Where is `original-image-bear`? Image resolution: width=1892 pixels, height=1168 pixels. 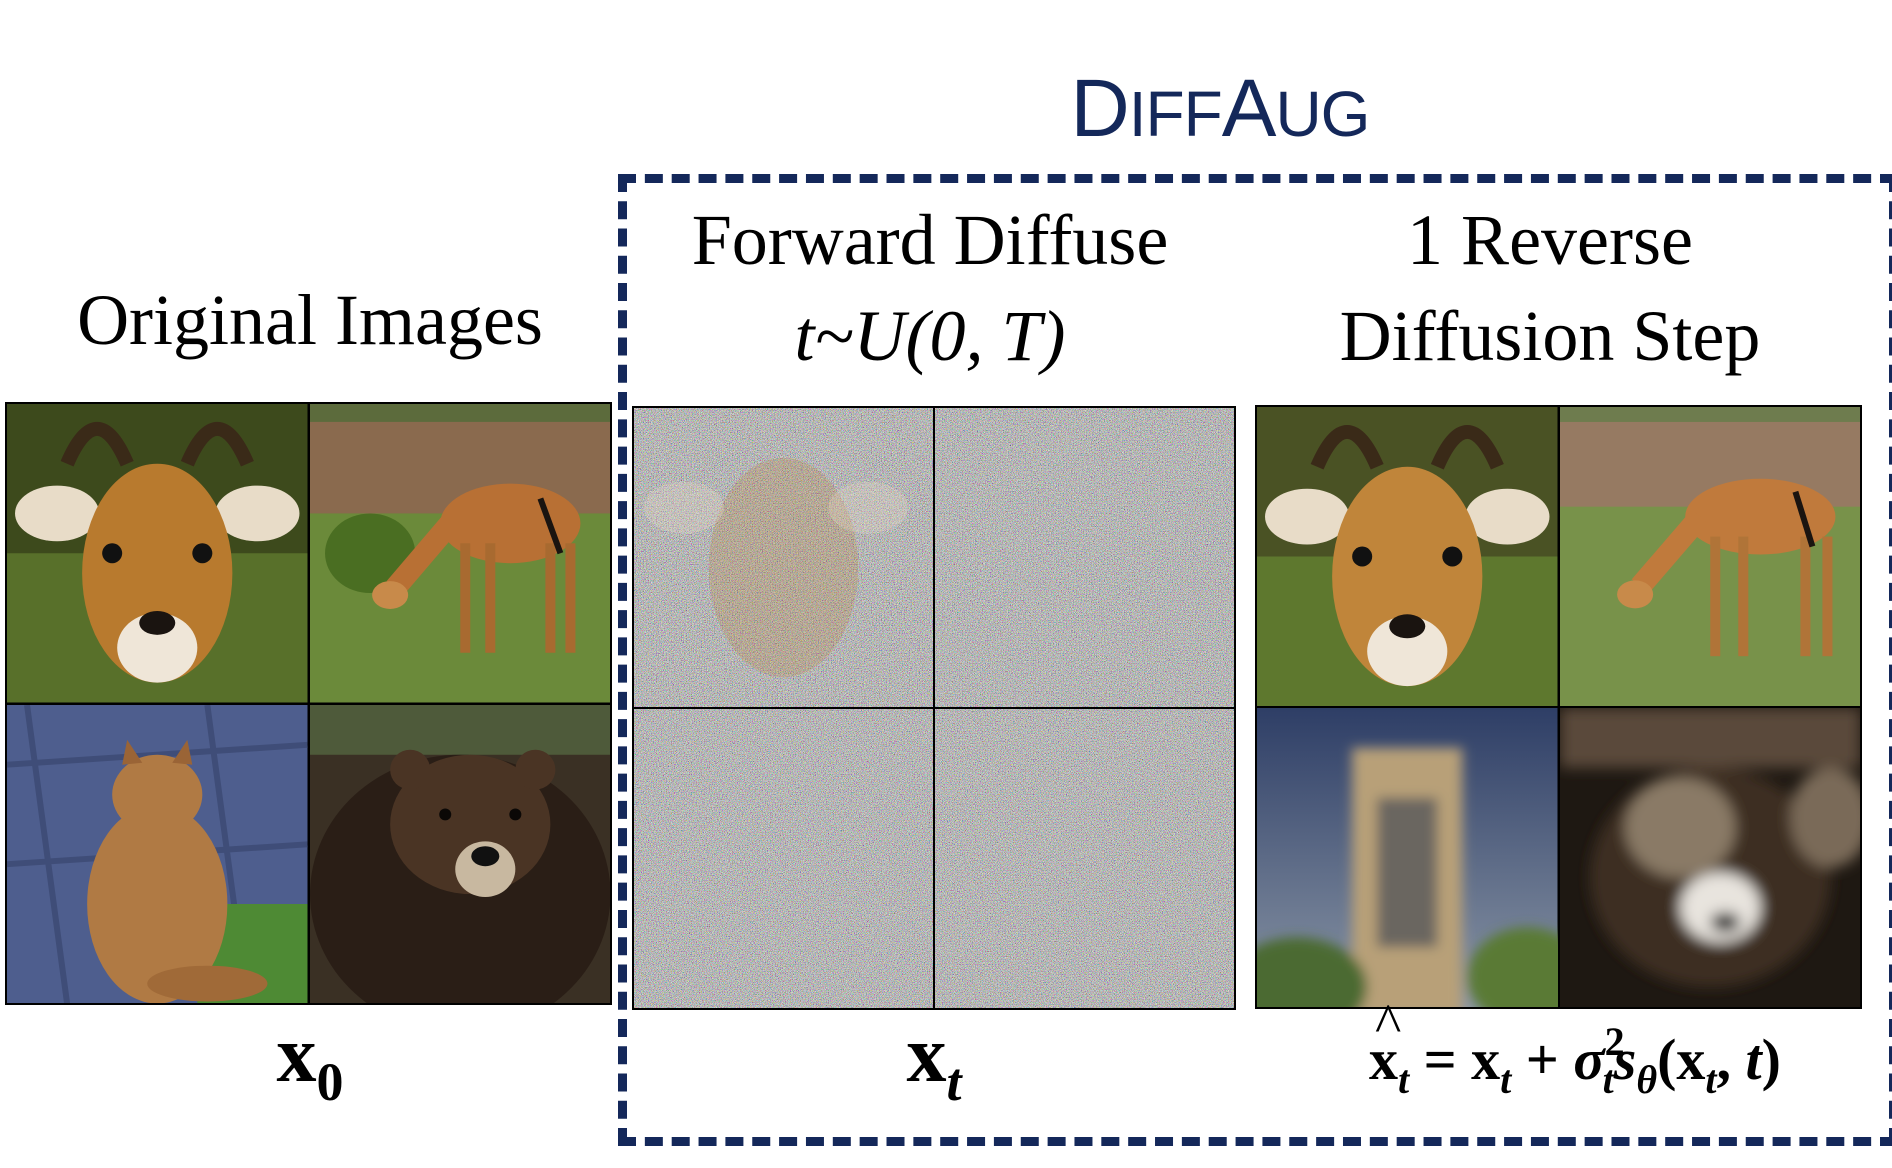
original-image-bear is located at coordinates (459, 853).